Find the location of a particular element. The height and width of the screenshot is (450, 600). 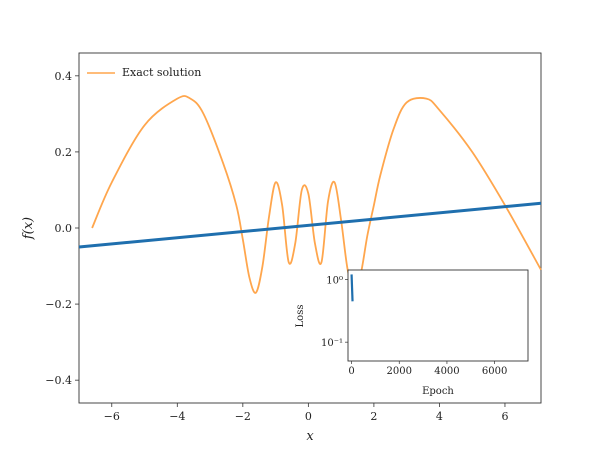

main-x-axis: −6 −4 −2 0 2 4 6 is located at coordinates (306, 413).